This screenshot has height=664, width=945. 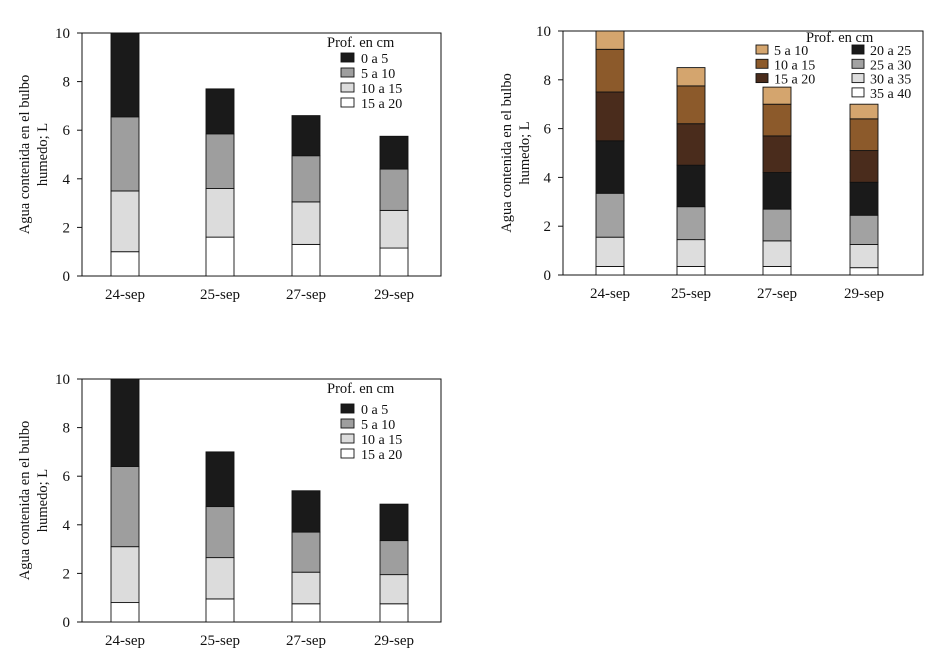 What do you see at coordinates (890, 94) in the screenshot?
I see `legend-label: 35 a 40` at bounding box center [890, 94].